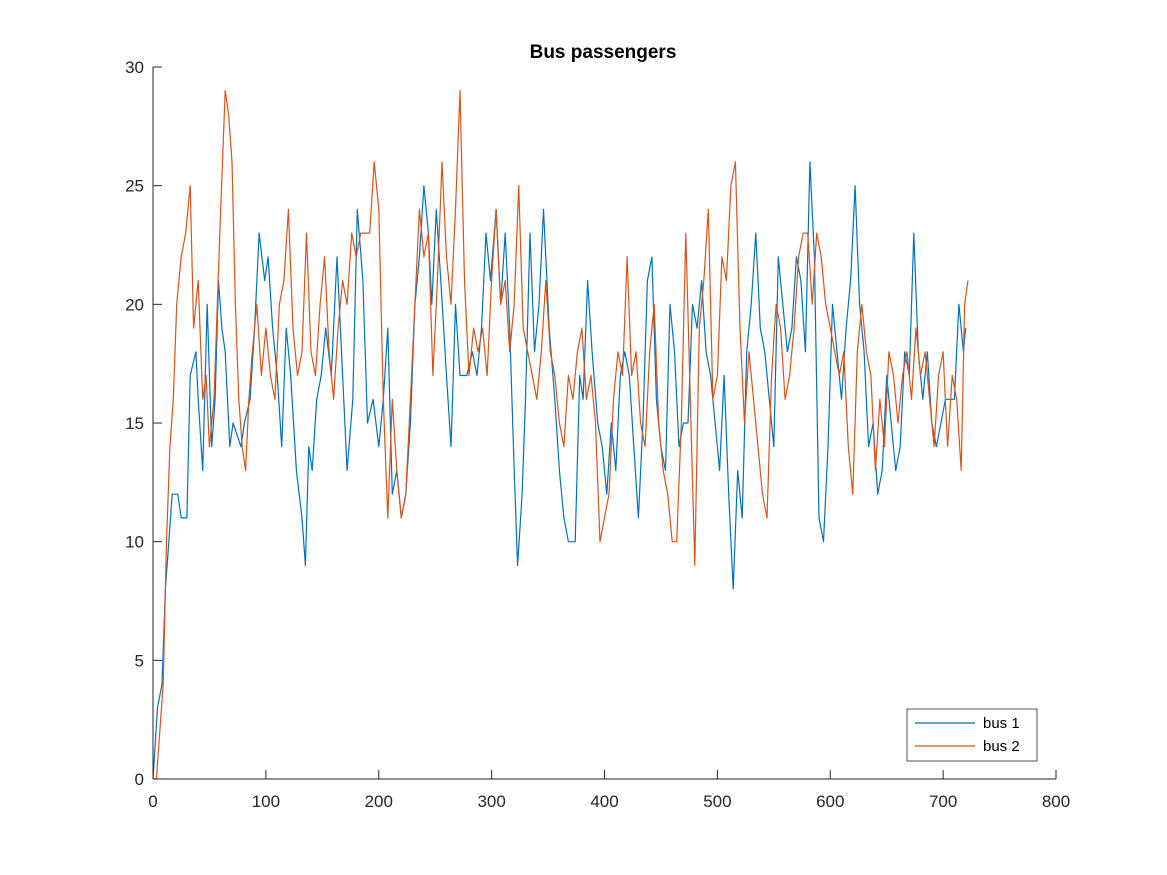  I want to click on y-tick-label: 5, so click(139, 660).